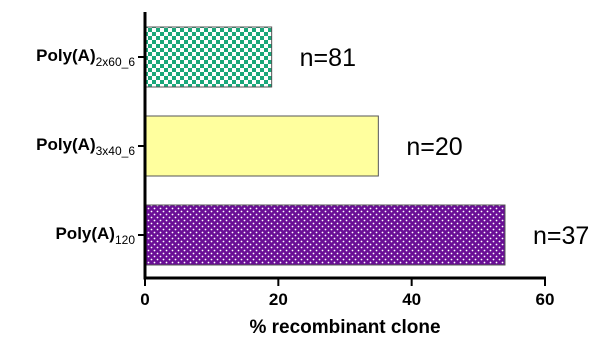 This screenshot has height=341, width=590. What do you see at coordinates (85, 57) in the screenshot?
I see `category-label-1: Poly(A)2x60_6` at bounding box center [85, 57].